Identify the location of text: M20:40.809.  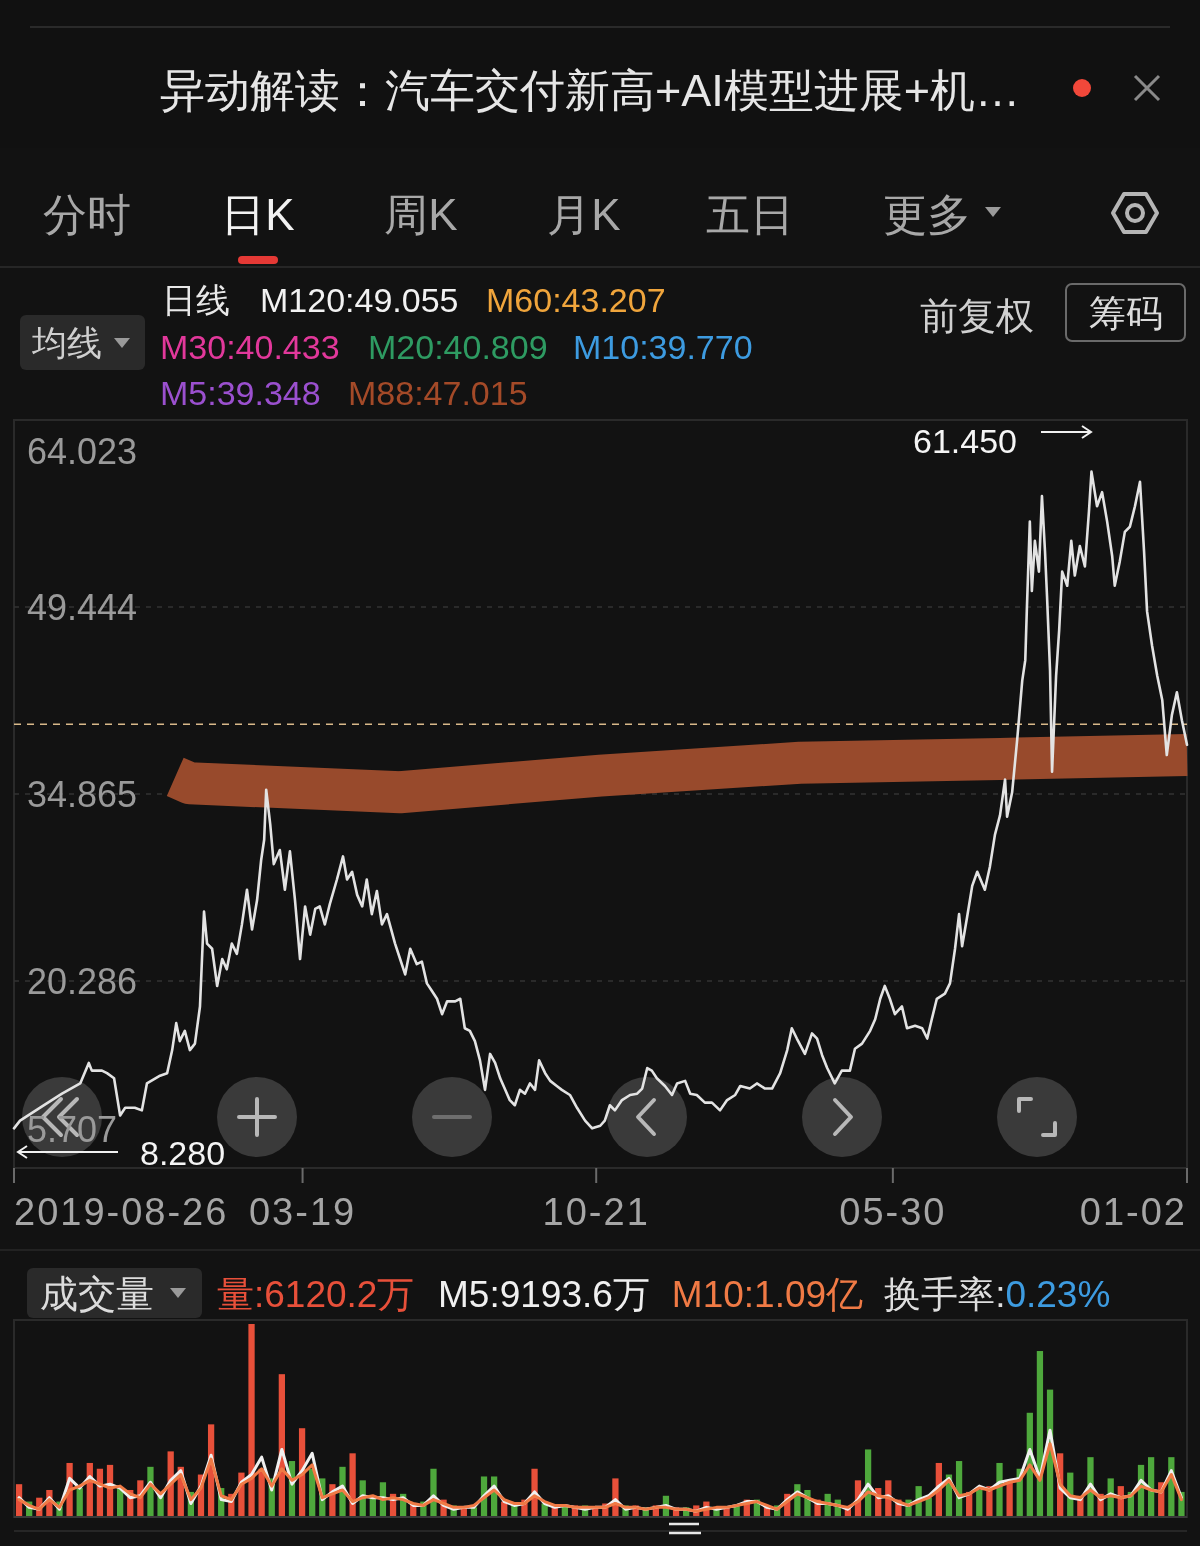
(458, 347).